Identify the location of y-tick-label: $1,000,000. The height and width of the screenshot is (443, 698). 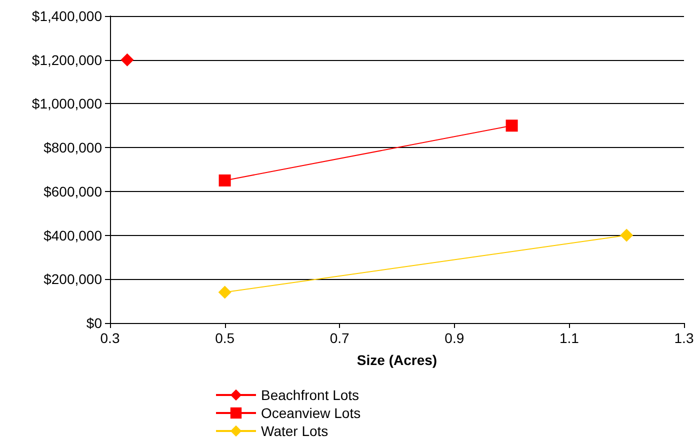
(67, 104).